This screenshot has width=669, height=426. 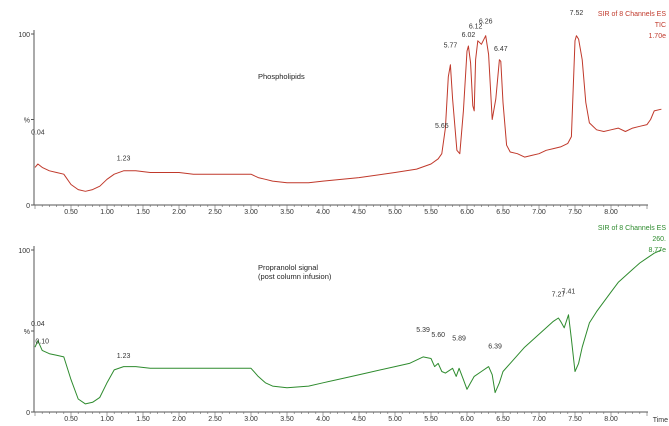 I want to click on peak-label-top: 6.02, so click(x=469, y=35).